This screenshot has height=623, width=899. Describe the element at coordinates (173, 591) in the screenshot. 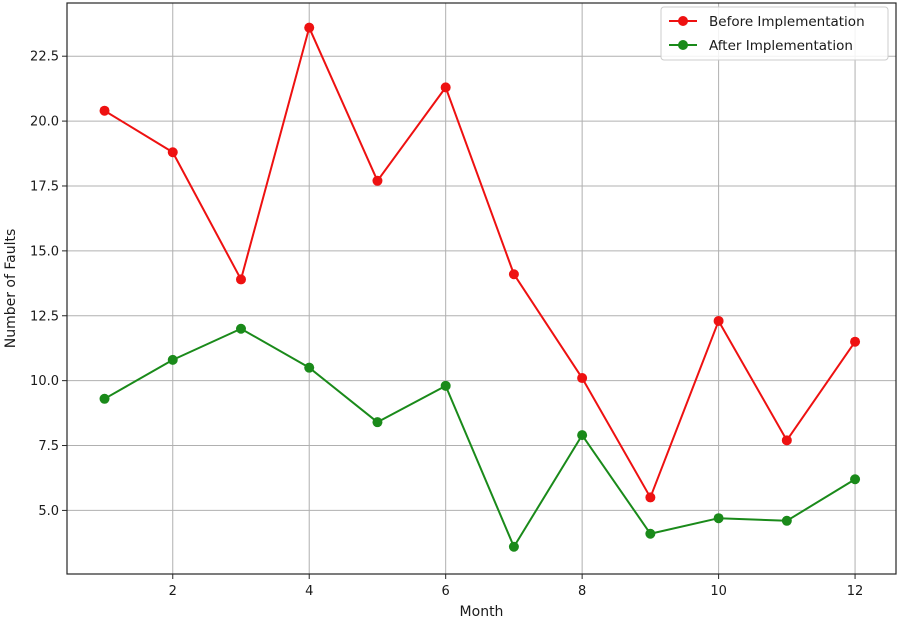

I see `x-tick-label: 2` at that location.